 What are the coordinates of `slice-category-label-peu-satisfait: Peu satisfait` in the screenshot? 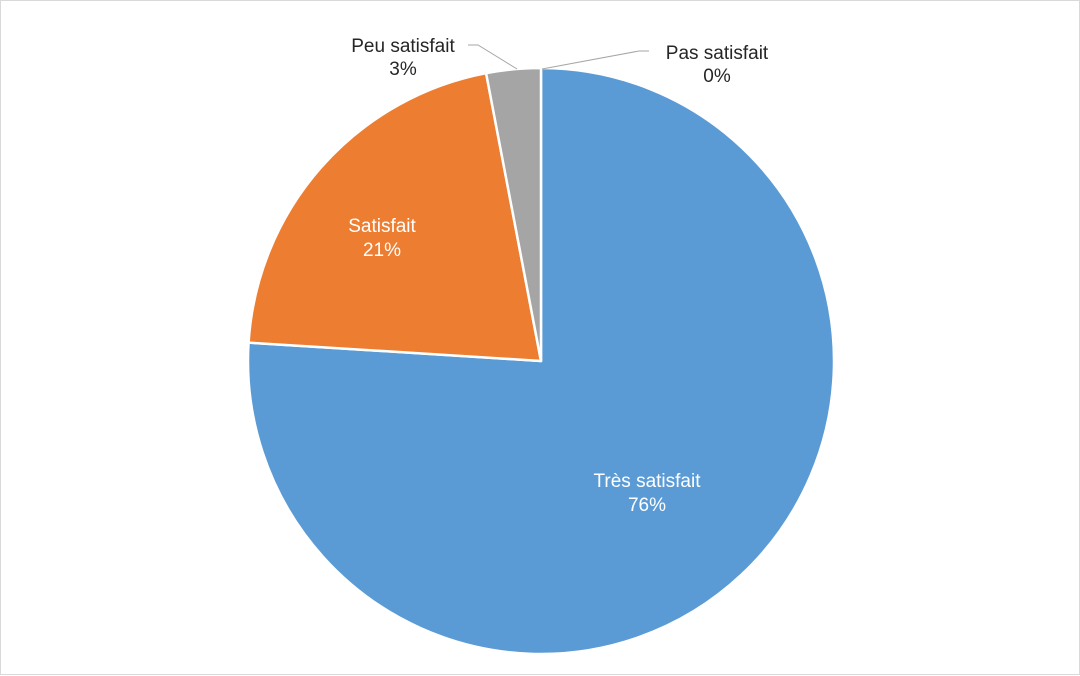 It's located at (403, 46).